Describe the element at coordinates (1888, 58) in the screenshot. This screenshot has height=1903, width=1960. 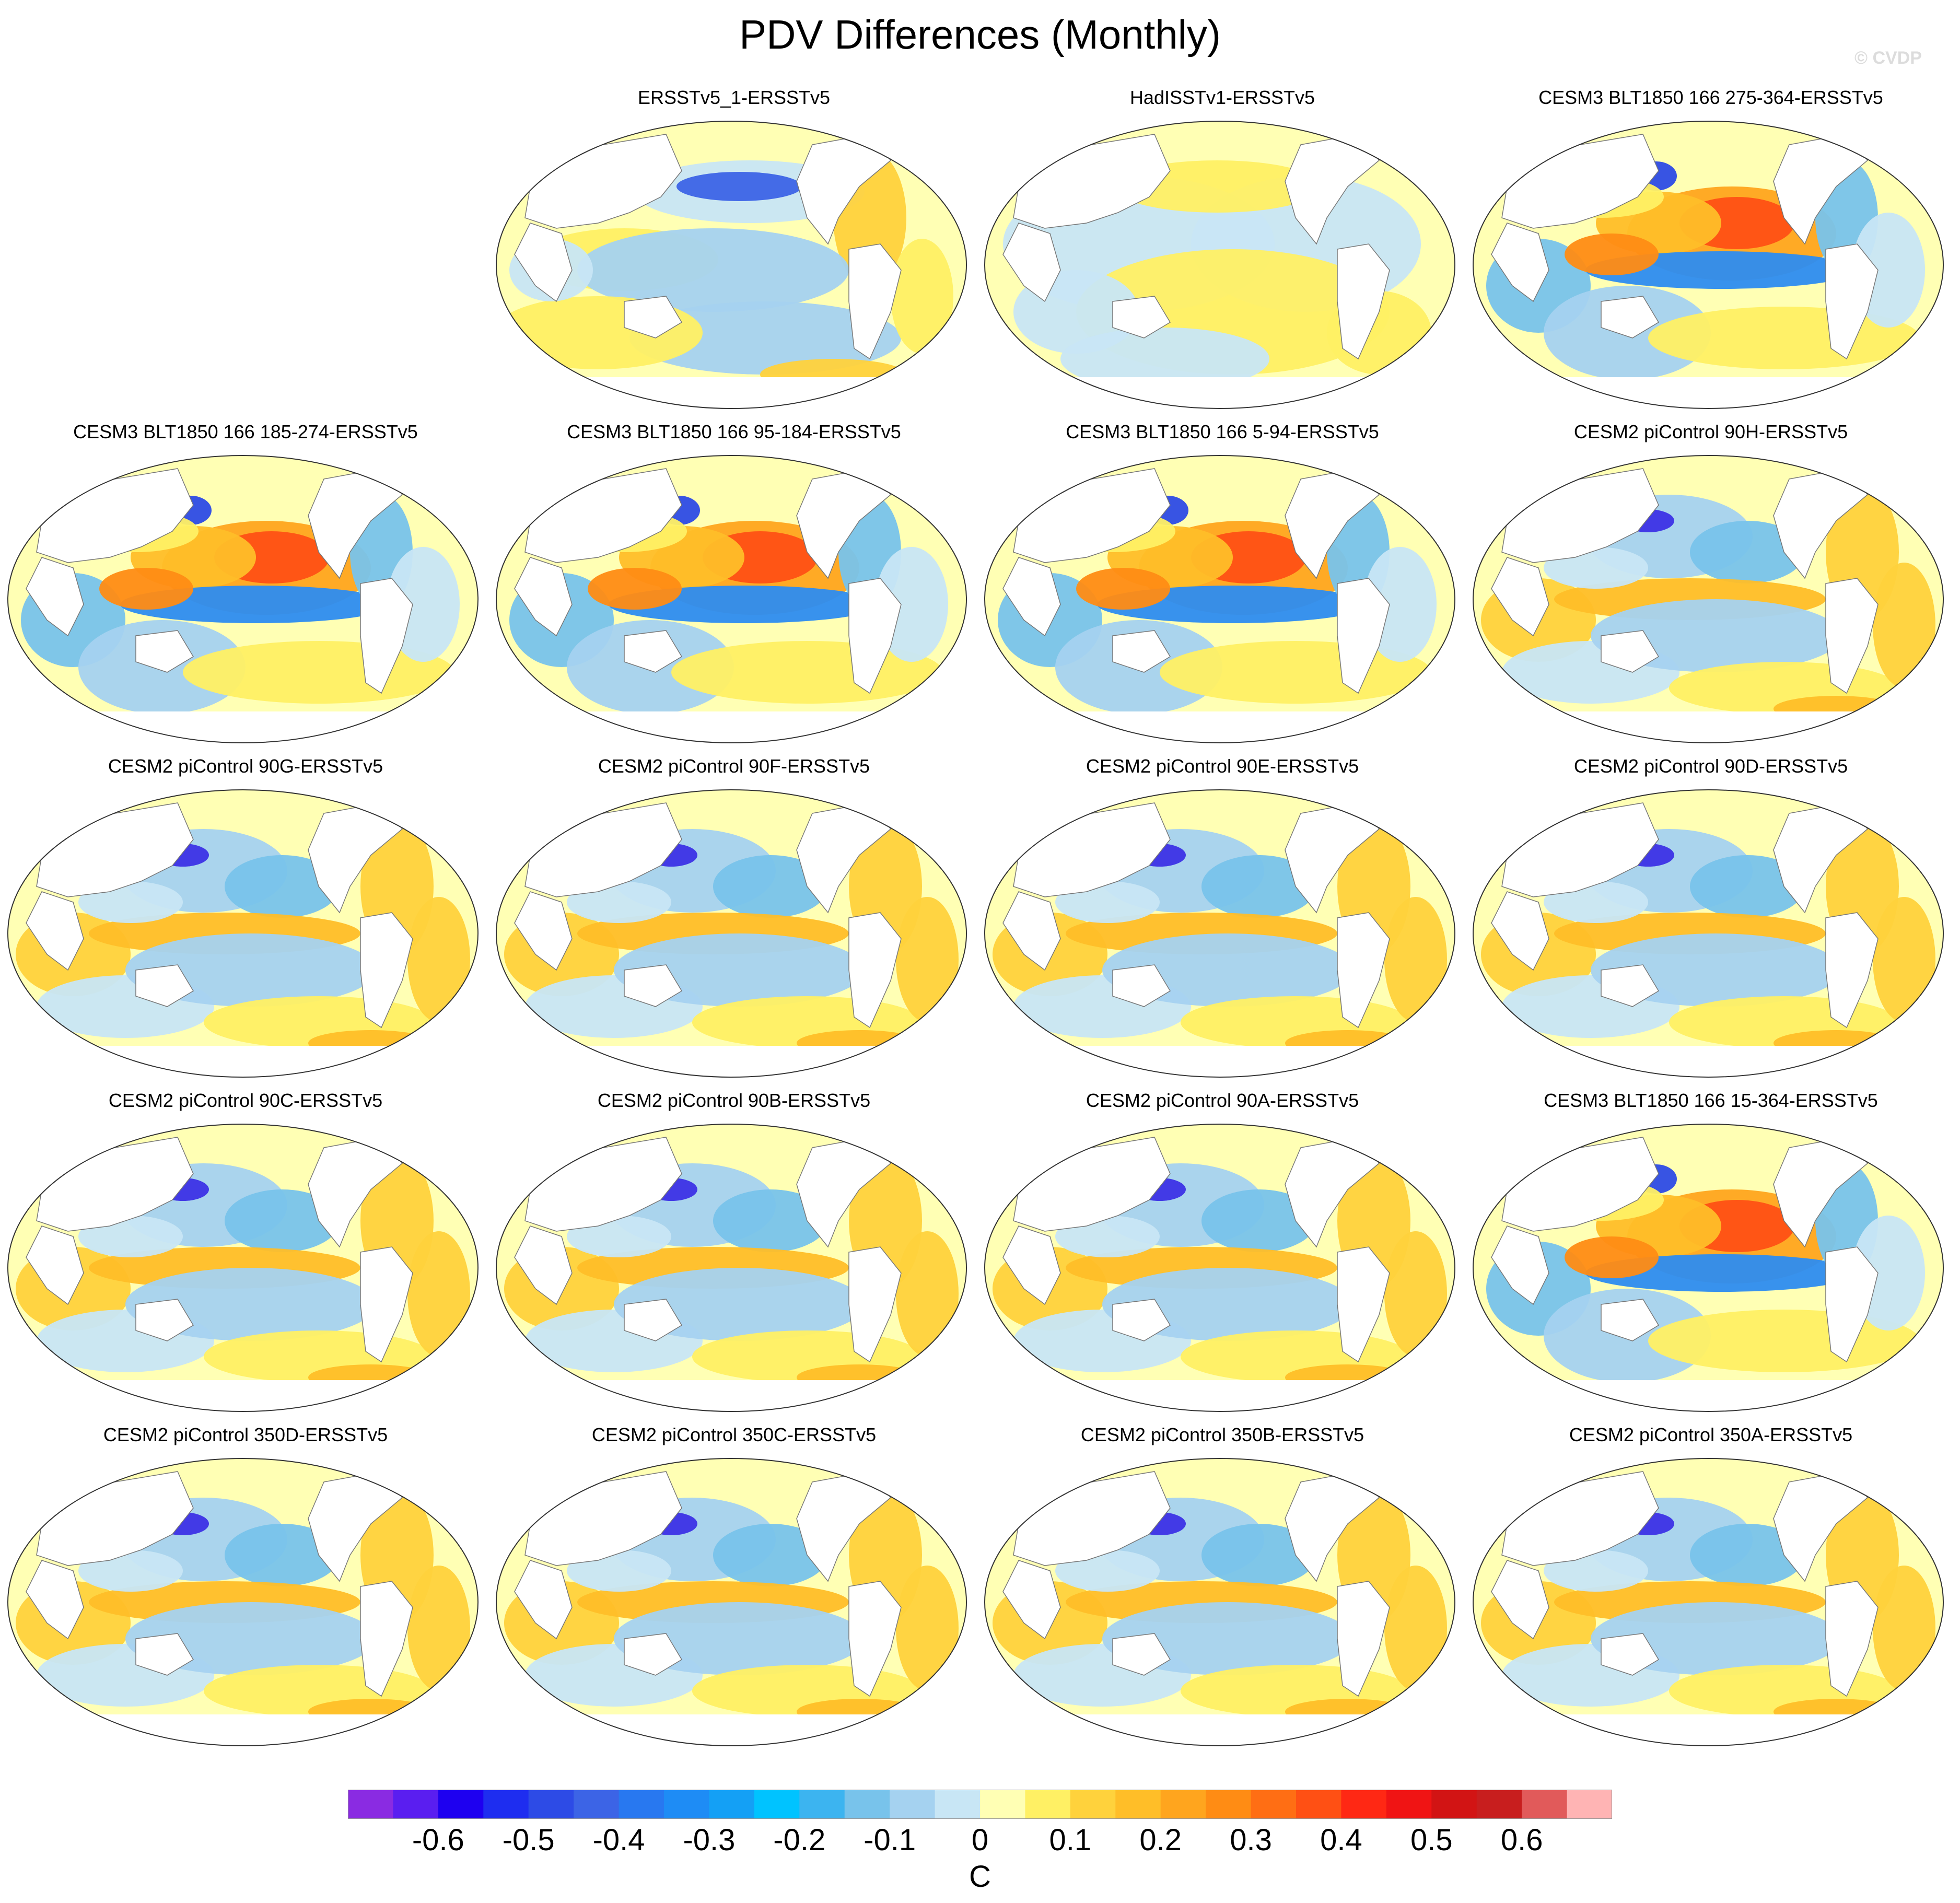
I see `watermark: © CVDP` at that location.